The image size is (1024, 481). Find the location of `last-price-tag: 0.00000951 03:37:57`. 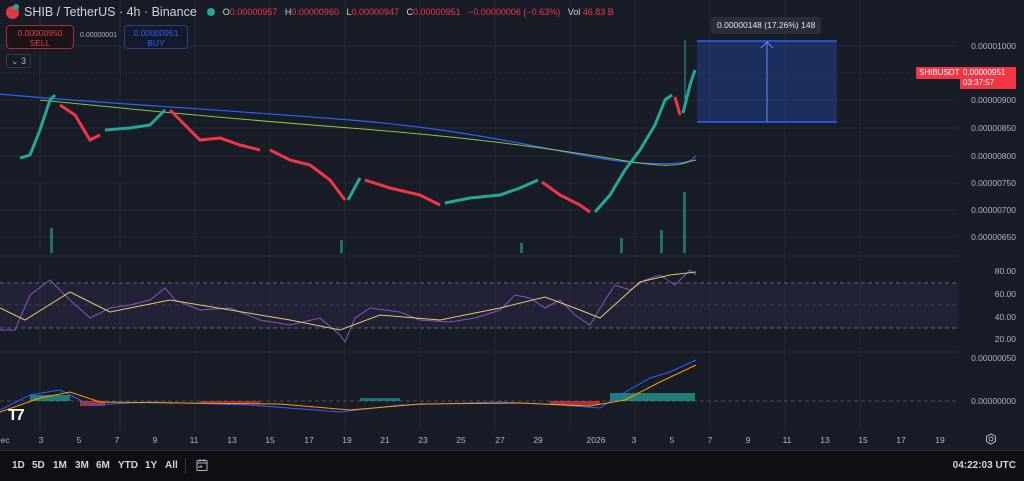

last-price-tag: 0.00000951 03:37:57 is located at coordinates (988, 78).